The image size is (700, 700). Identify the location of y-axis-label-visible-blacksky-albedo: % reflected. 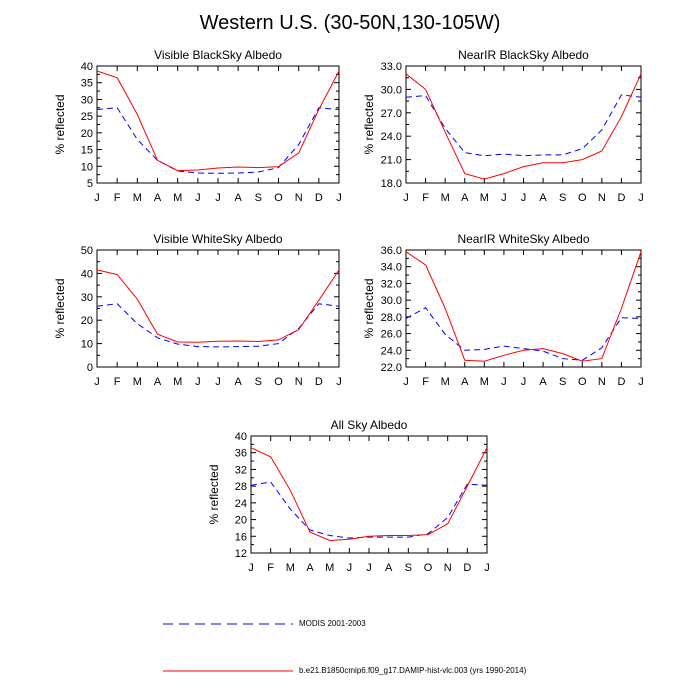
(60, 124).